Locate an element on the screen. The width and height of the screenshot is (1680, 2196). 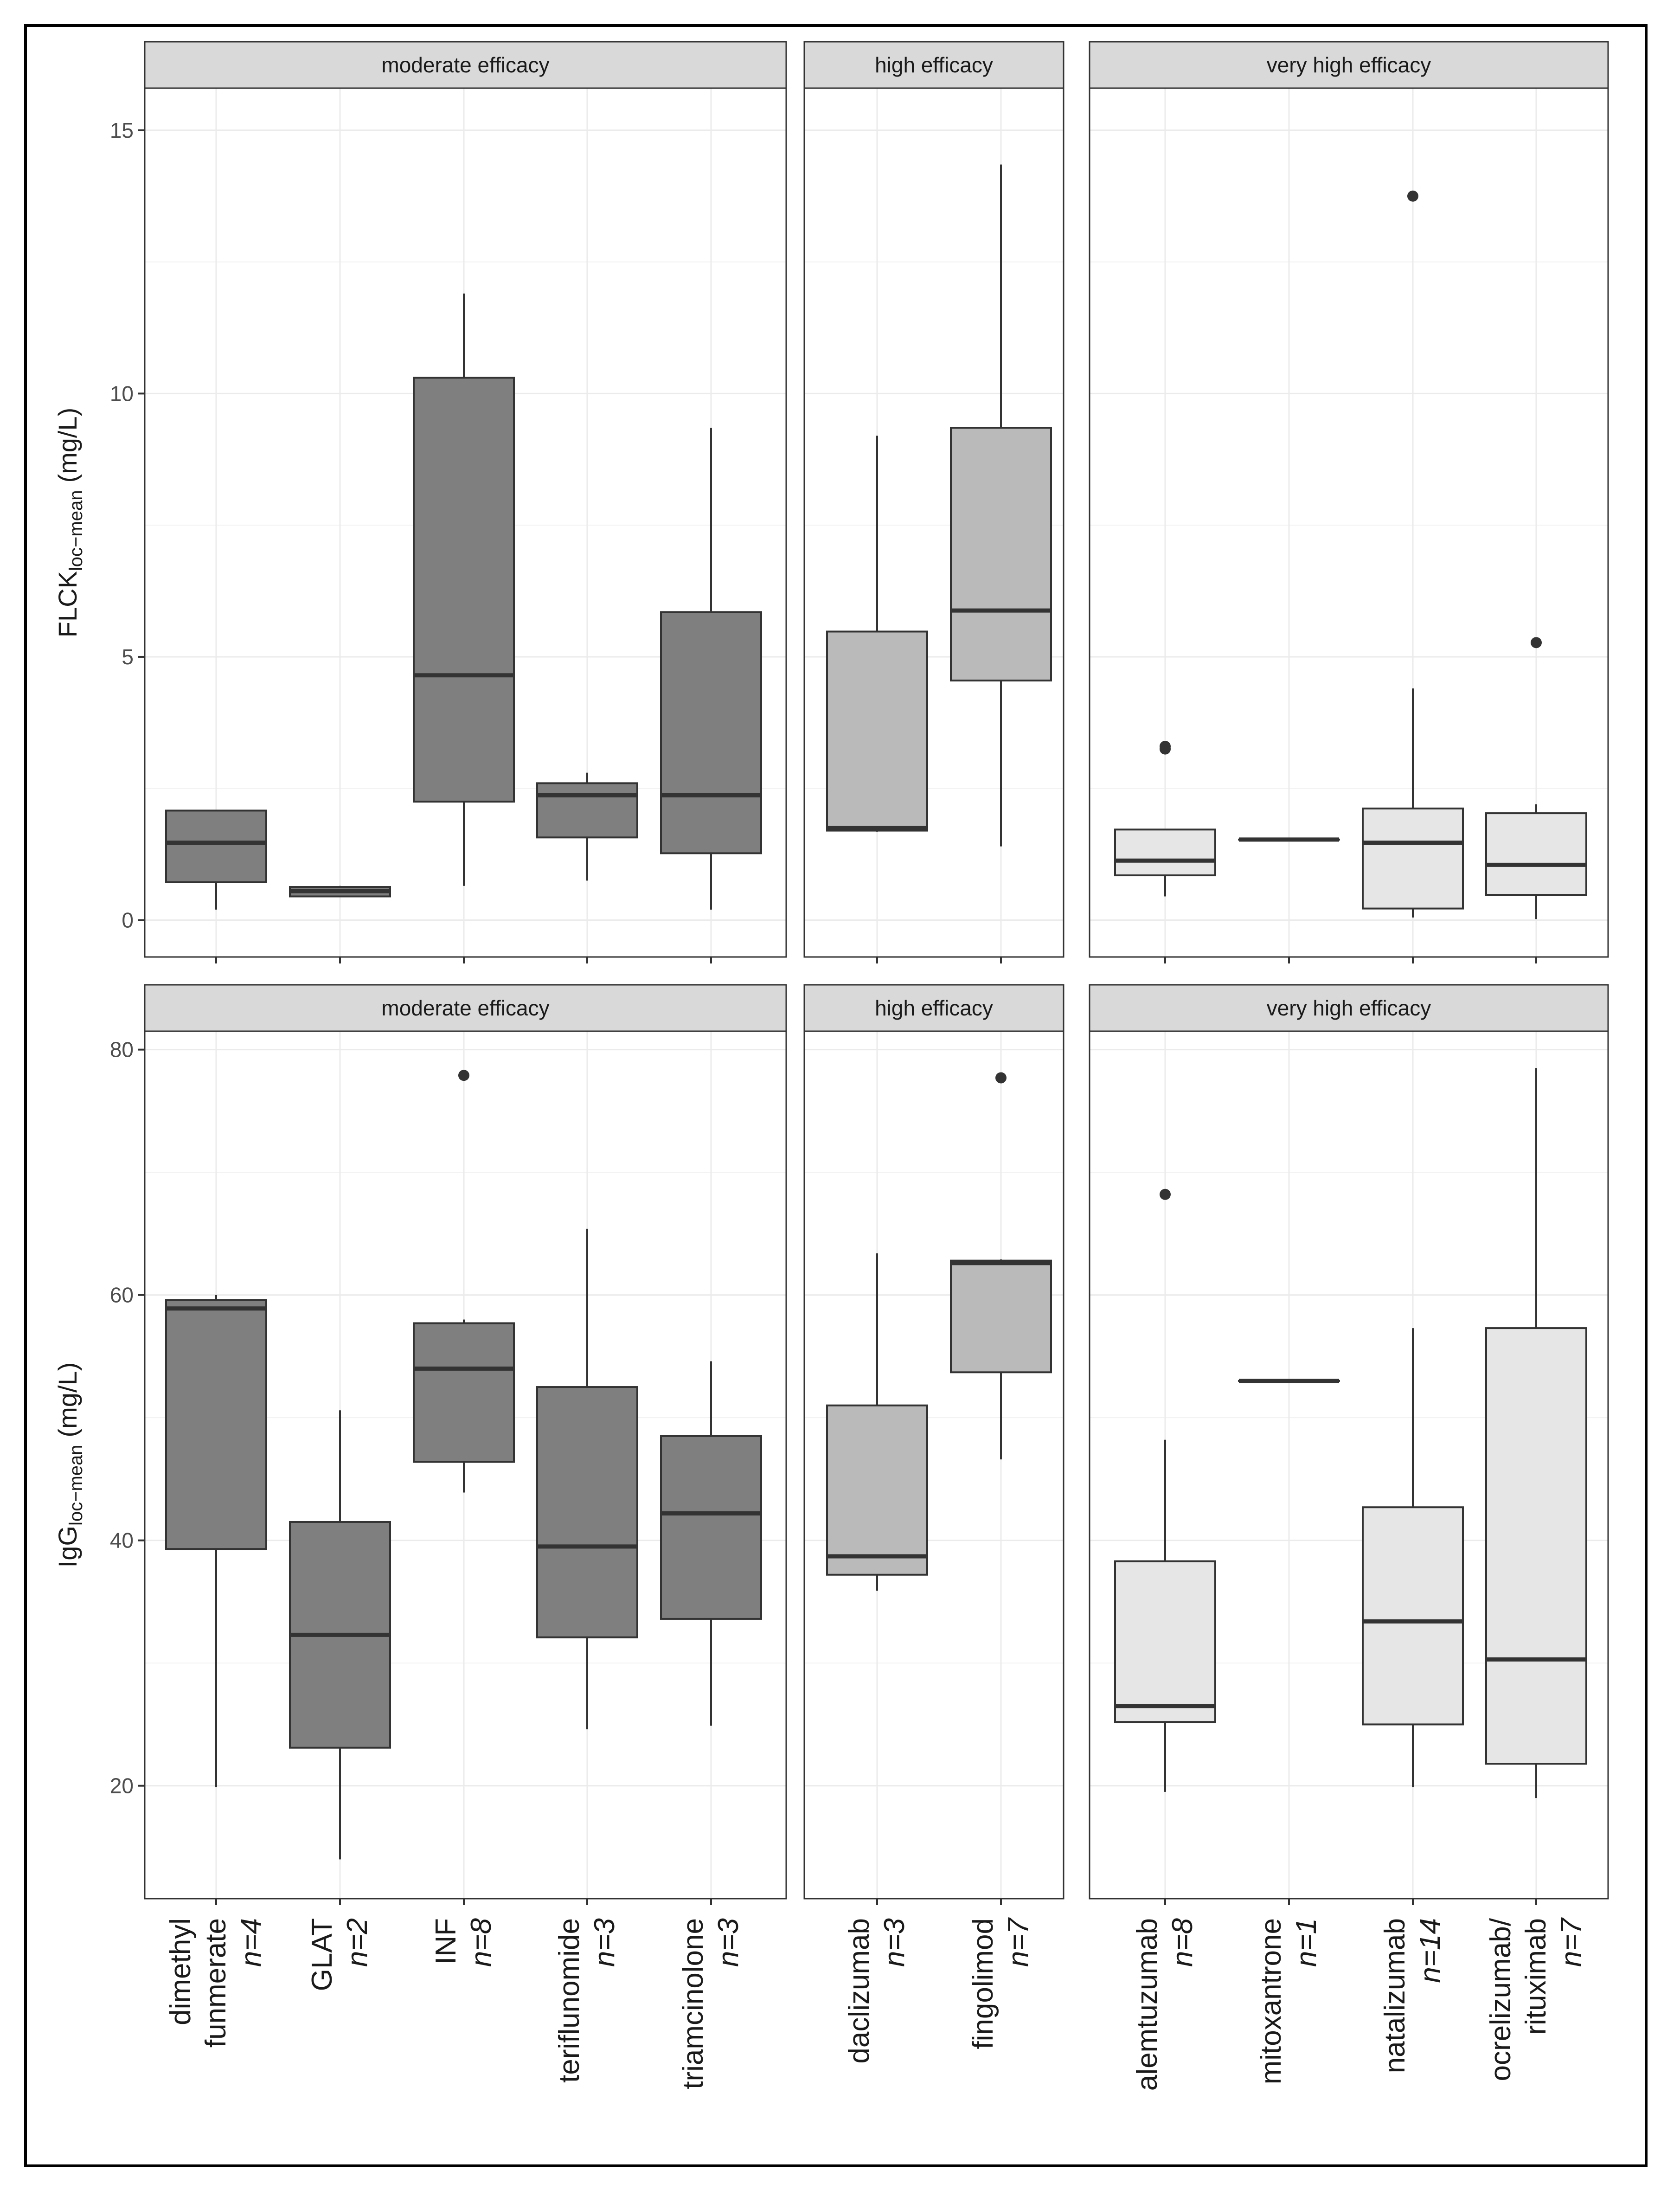
x-category-label-7: alemtuzumab n=8 is located at coordinates (1165, 2004).